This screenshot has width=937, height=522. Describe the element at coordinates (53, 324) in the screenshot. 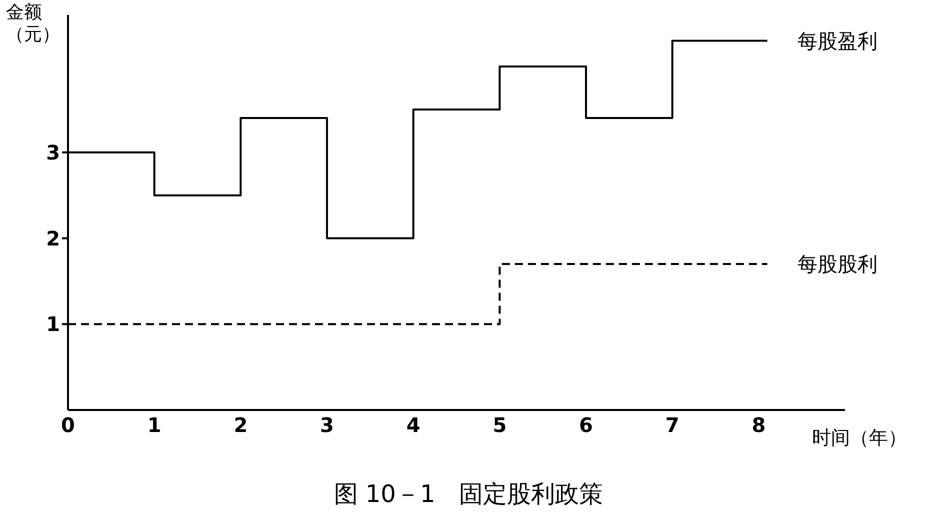

I see `y-tick-label: 1` at that location.